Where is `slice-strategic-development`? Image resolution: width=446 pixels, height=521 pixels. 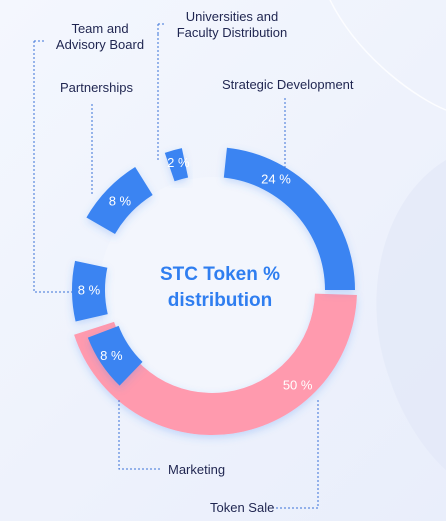
slice-strategic-development is located at coordinates (289, 218).